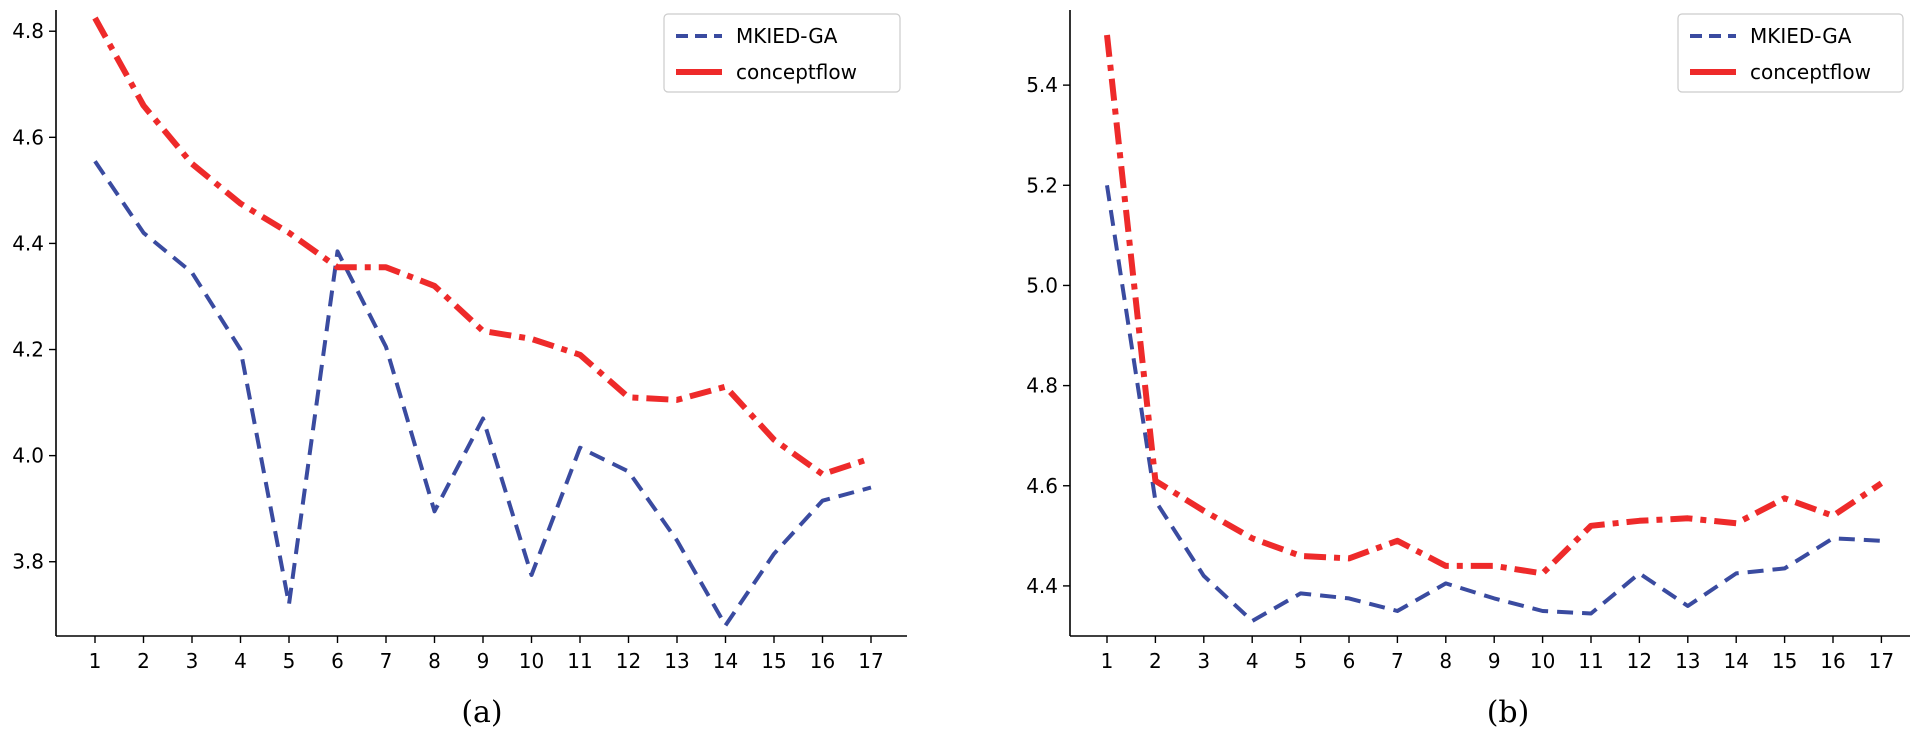 The image size is (1925, 734). I want to click on y-tick-label: 5.4, so click(1042, 85).